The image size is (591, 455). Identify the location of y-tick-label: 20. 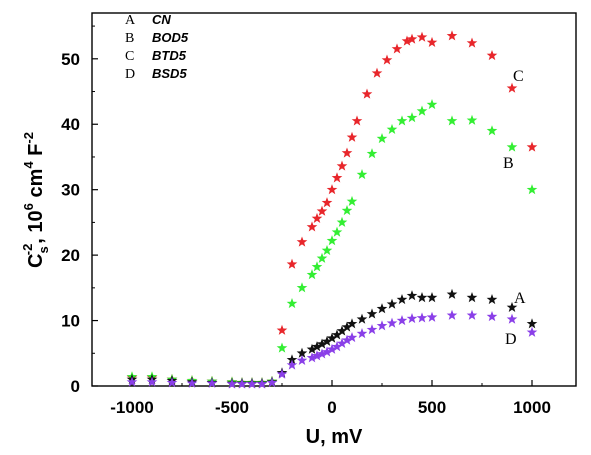
(70, 255).